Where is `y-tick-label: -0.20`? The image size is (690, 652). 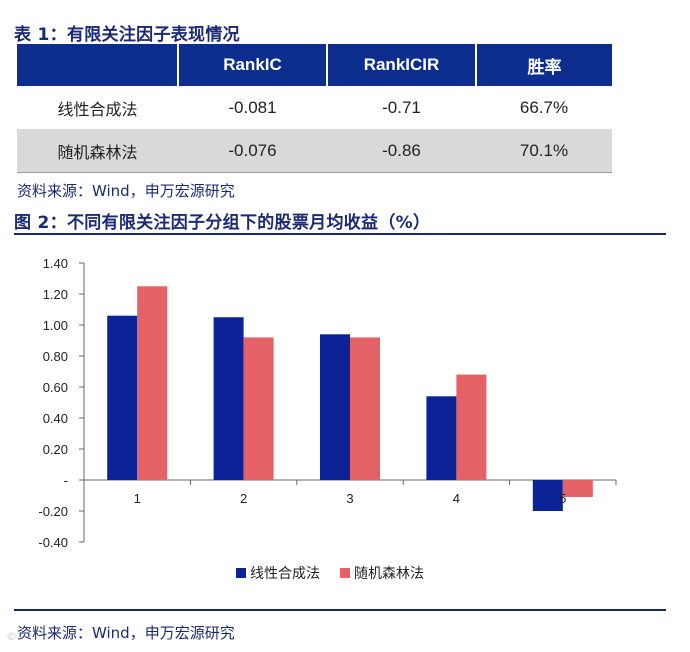 y-tick-label: -0.20 is located at coordinates (53, 511).